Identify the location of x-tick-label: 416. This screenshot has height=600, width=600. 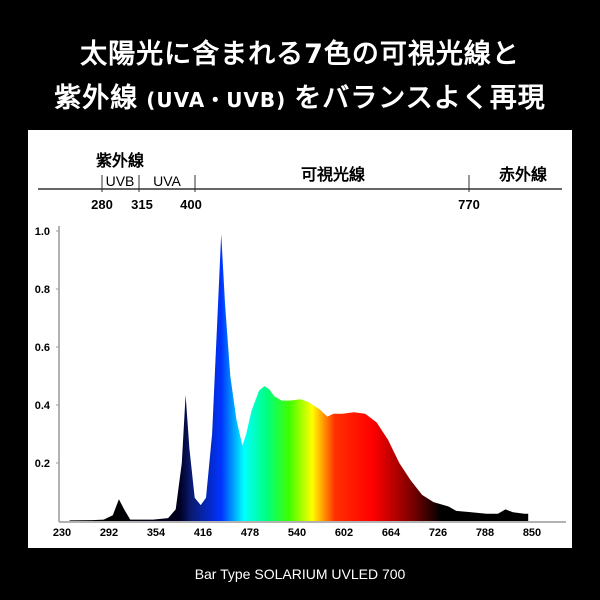
(203, 533).